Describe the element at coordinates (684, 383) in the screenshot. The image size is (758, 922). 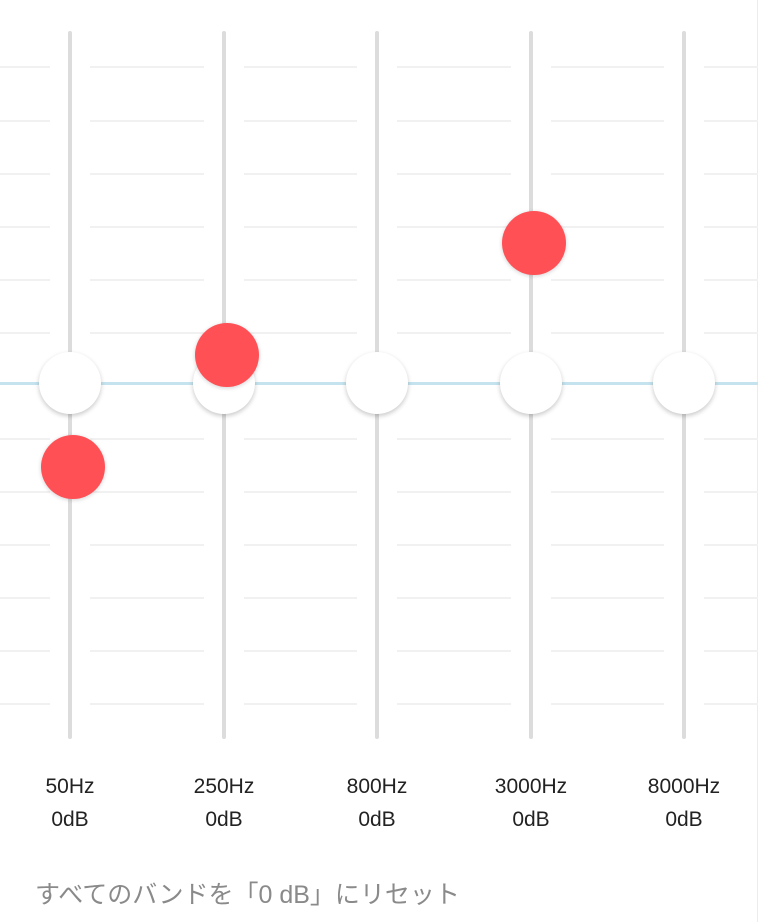
I see `slider-thumb-8000hz` at that location.